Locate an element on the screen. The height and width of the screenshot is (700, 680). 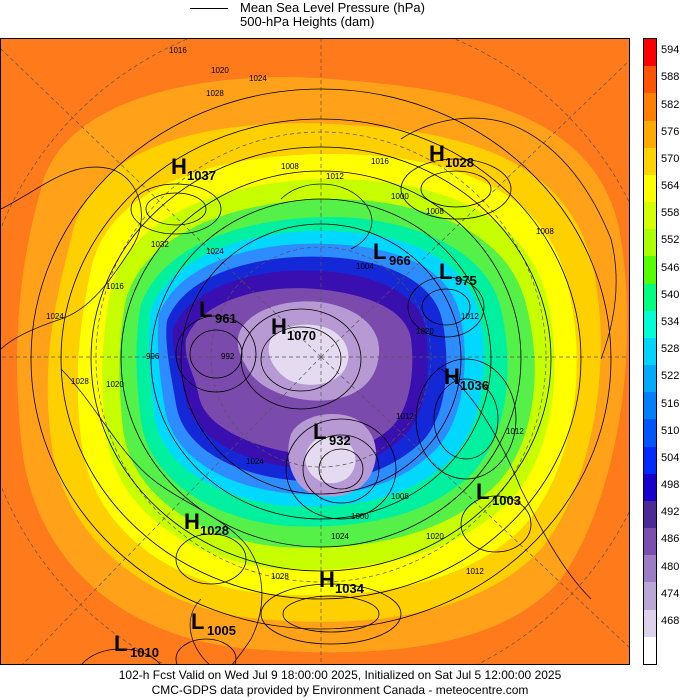
colorbar-tick-label: 552 is located at coordinates (670, 240).